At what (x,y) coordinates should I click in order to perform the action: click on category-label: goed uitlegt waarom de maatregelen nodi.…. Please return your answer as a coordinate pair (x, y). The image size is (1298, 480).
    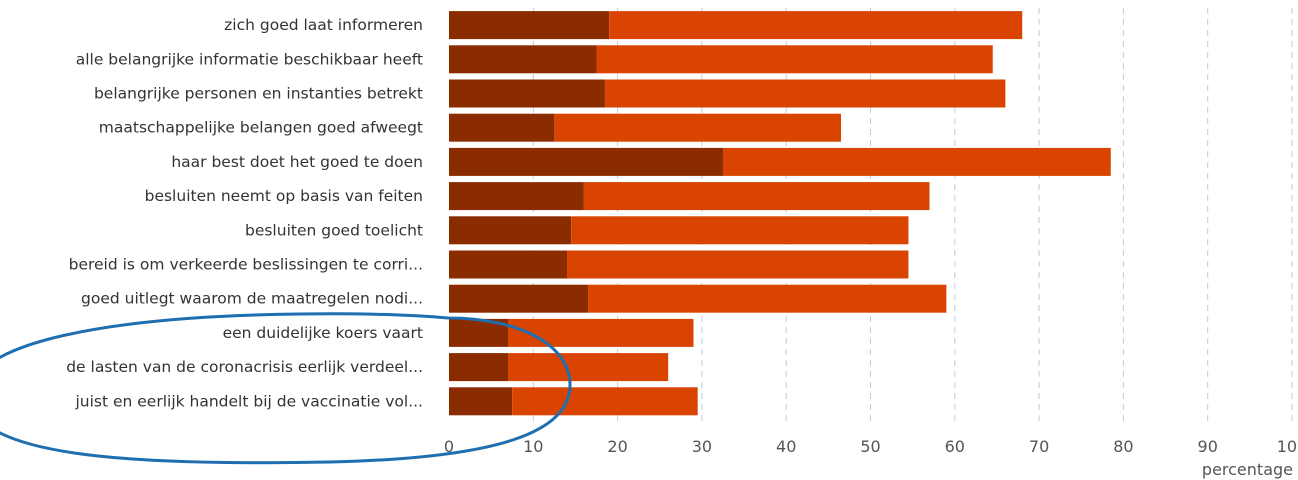
    Looking at the image, I should click on (252, 299).